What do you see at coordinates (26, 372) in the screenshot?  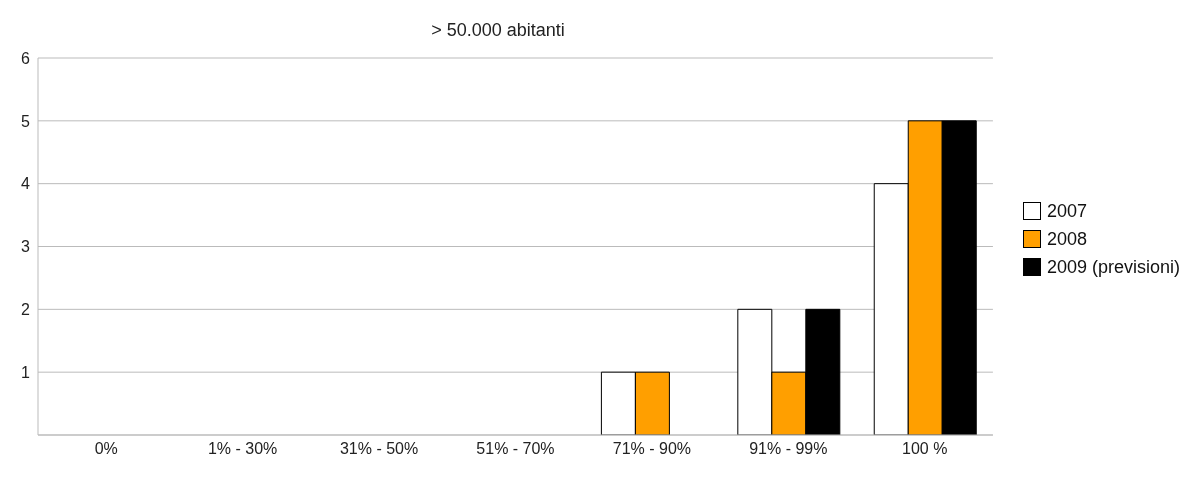 I see `y-tick-label: 1` at bounding box center [26, 372].